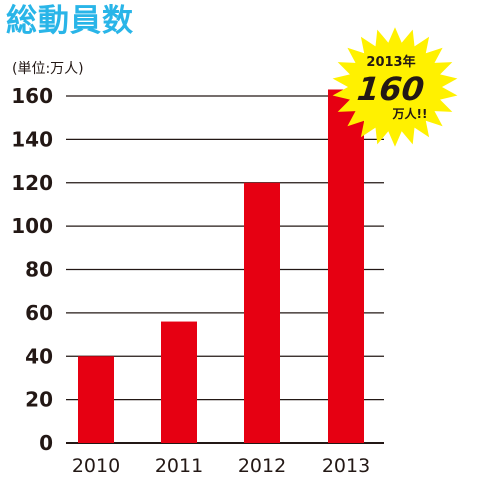  What do you see at coordinates (410, 113) in the screenshot?
I see `callout-unit: 万人!!` at bounding box center [410, 113].